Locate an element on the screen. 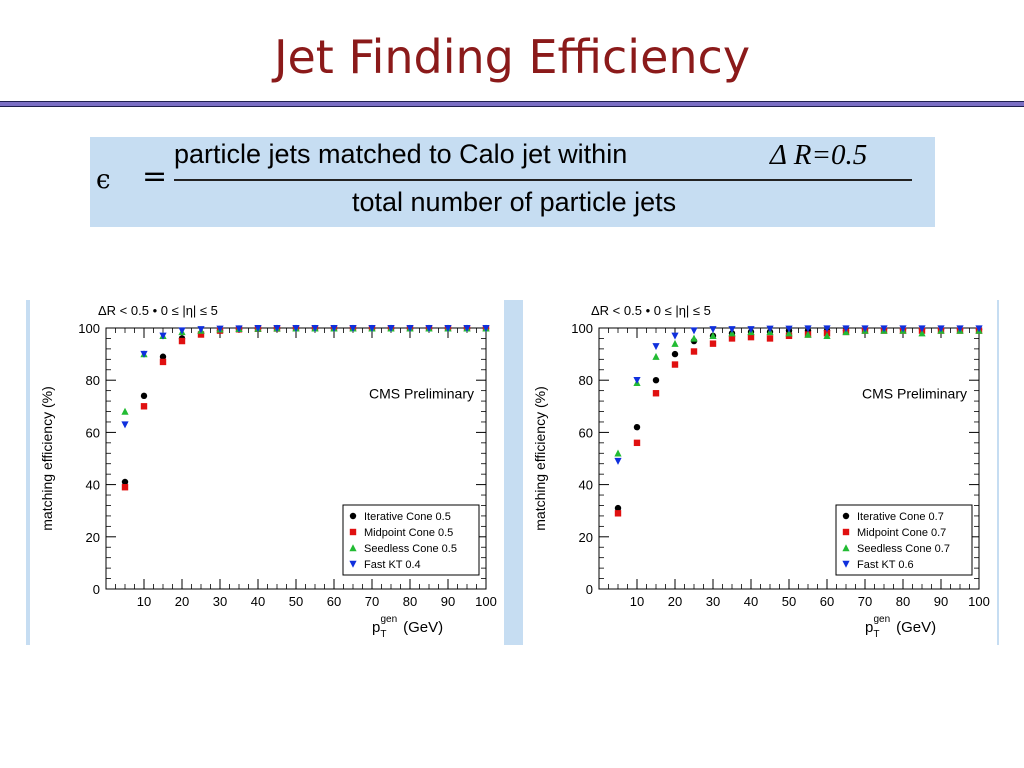 The height and width of the screenshot is (768, 1024). y-tick-label: 20 is located at coordinates (93, 537).